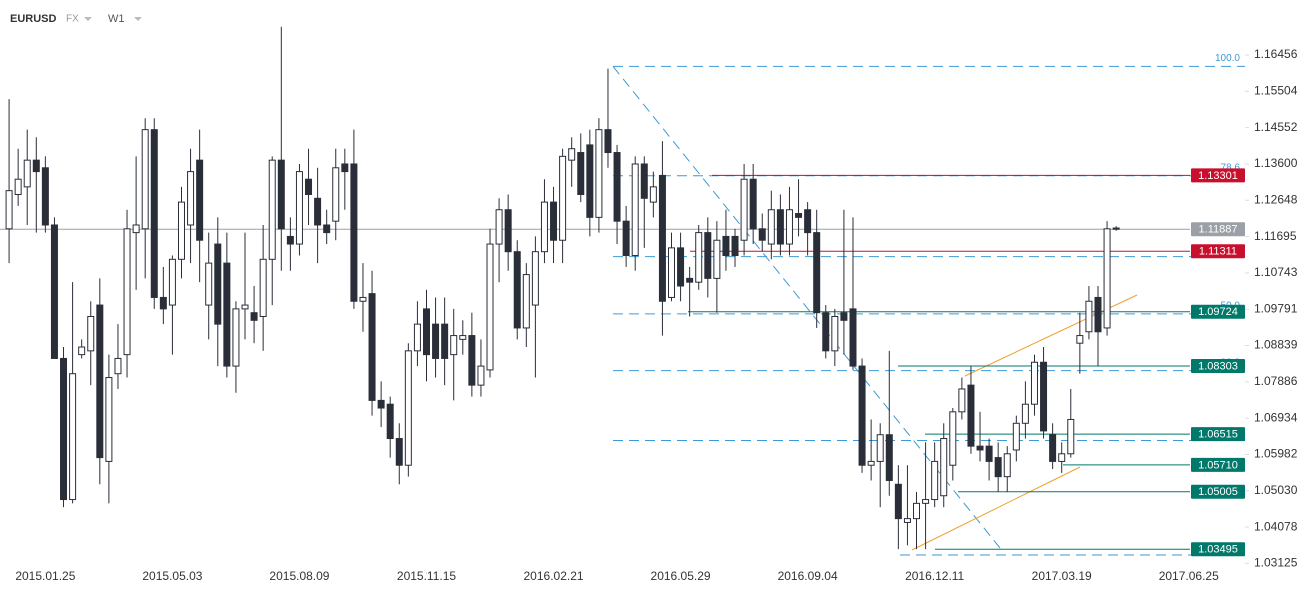  What do you see at coordinates (1276, 91) in the screenshot?
I see `y-tick-label: 1.15504` at bounding box center [1276, 91].